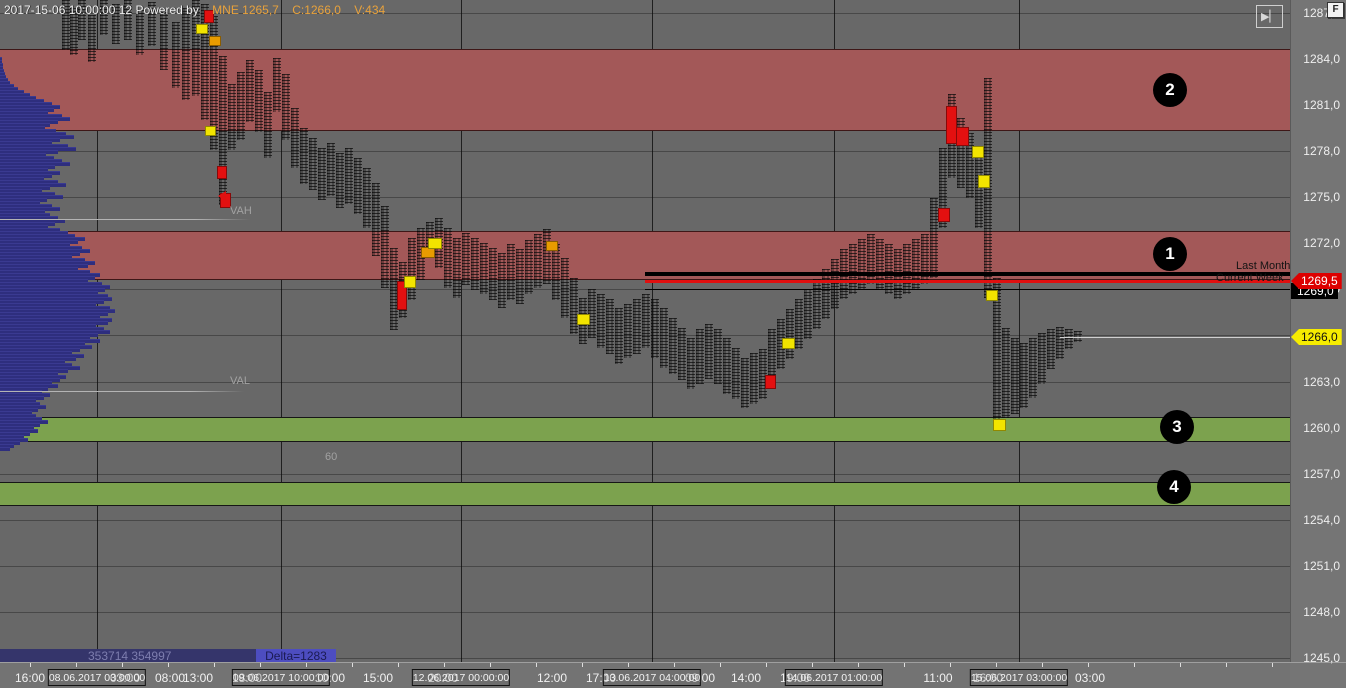  I want to click on fullscreen-badge: F, so click(1335, 10).